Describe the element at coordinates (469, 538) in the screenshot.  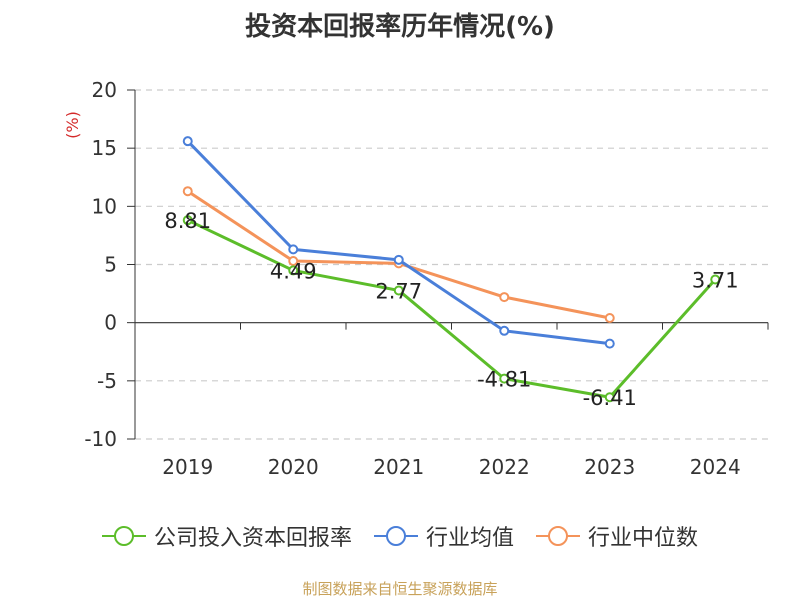
I see `legend-label-industry-mean: 行业均值` at that location.